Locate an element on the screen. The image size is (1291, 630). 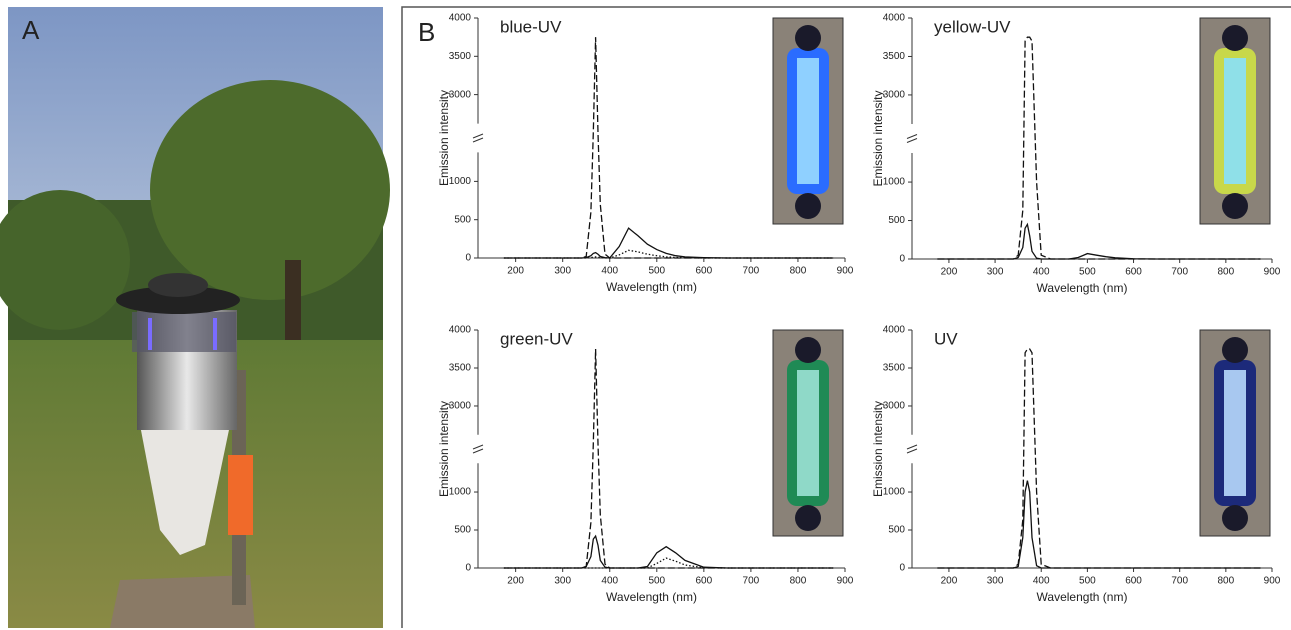
chart-title: blue-UV is located at coordinates (531, 26).